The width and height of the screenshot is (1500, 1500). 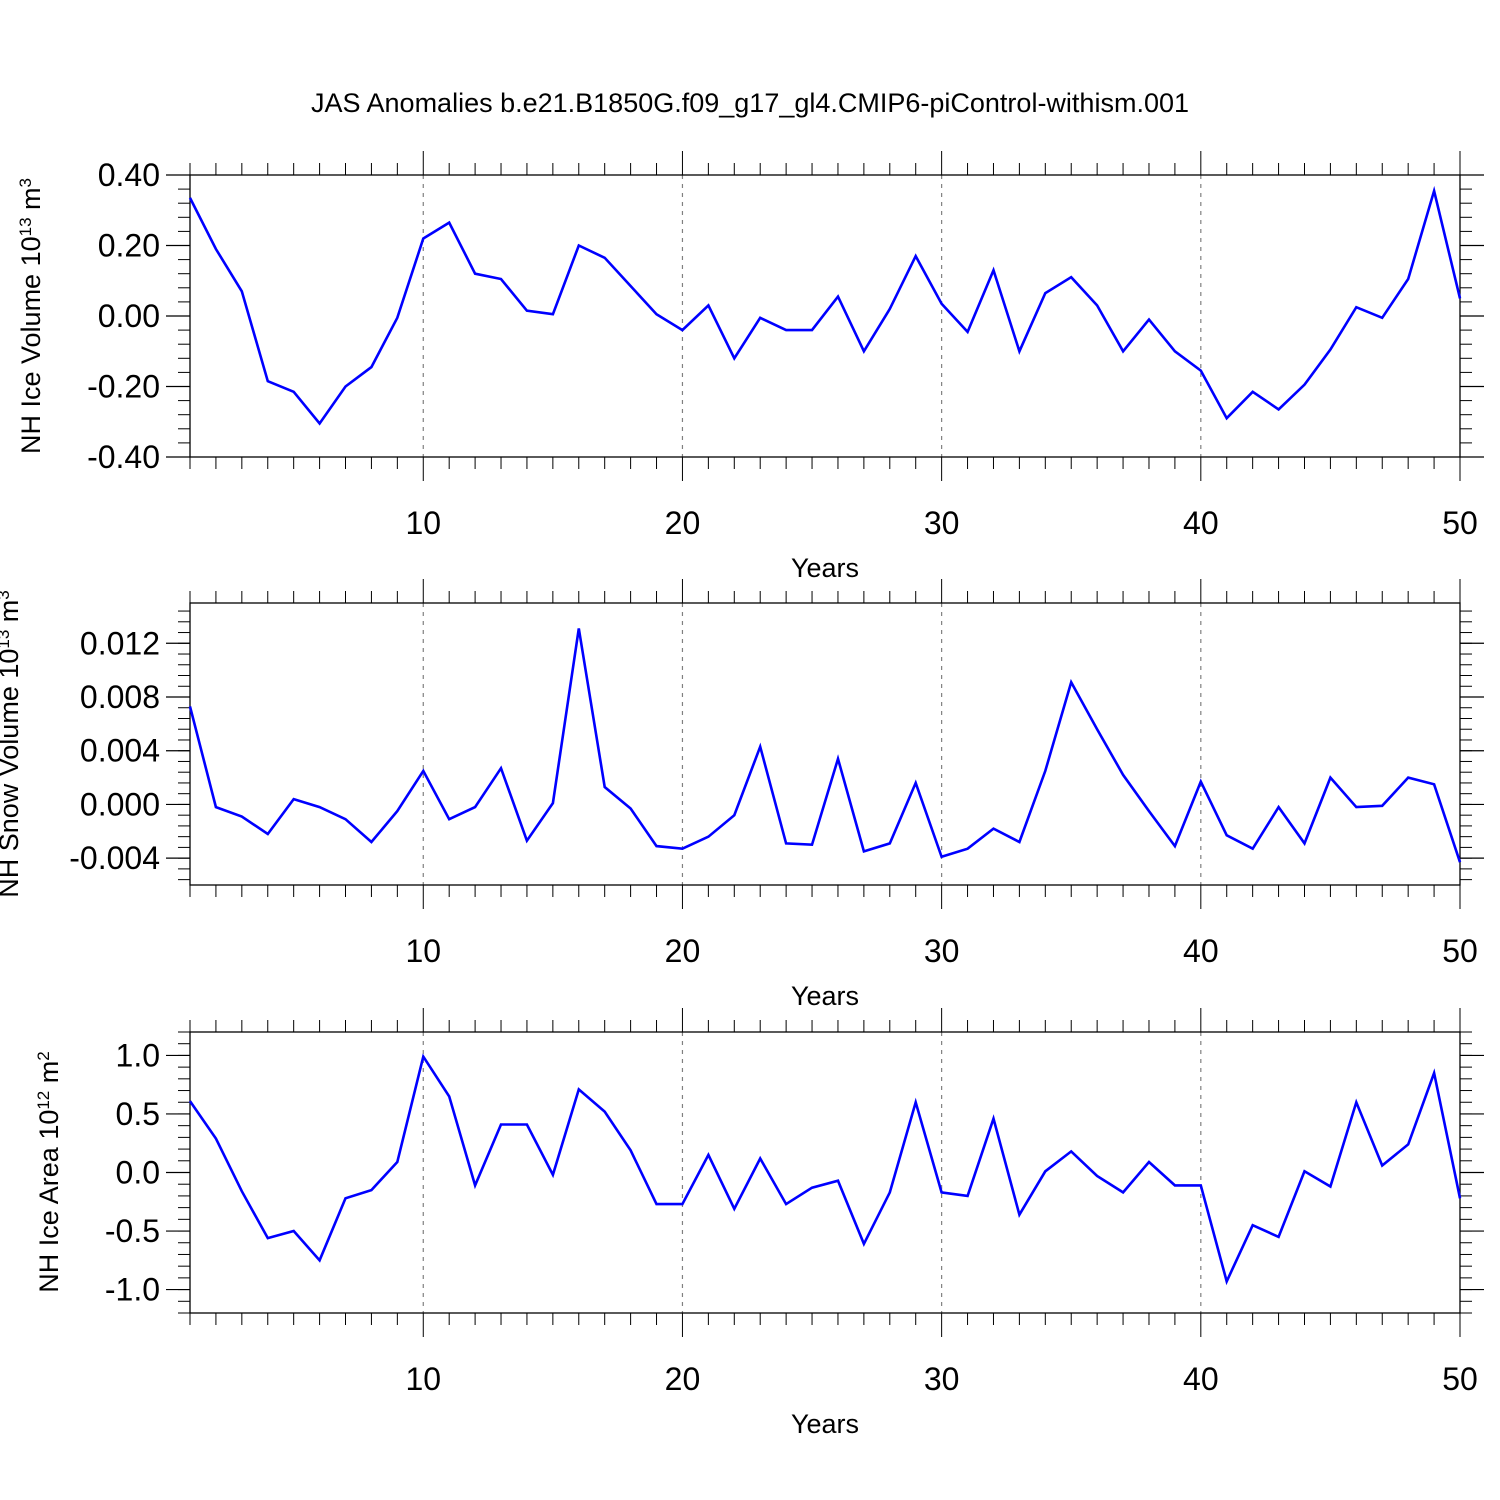 What do you see at coordinates (123, 457) in the screenshot?
I see `y-tick-label: -0.40` at bounding box center [123, 457].